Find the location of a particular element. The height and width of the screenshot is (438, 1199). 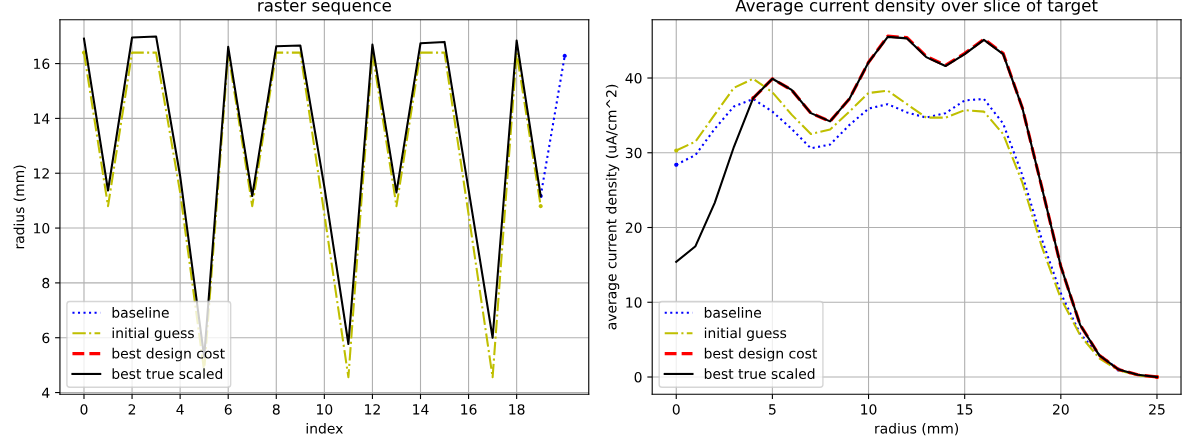

x-tick-label: 4 is located at coordinates (180, 409).